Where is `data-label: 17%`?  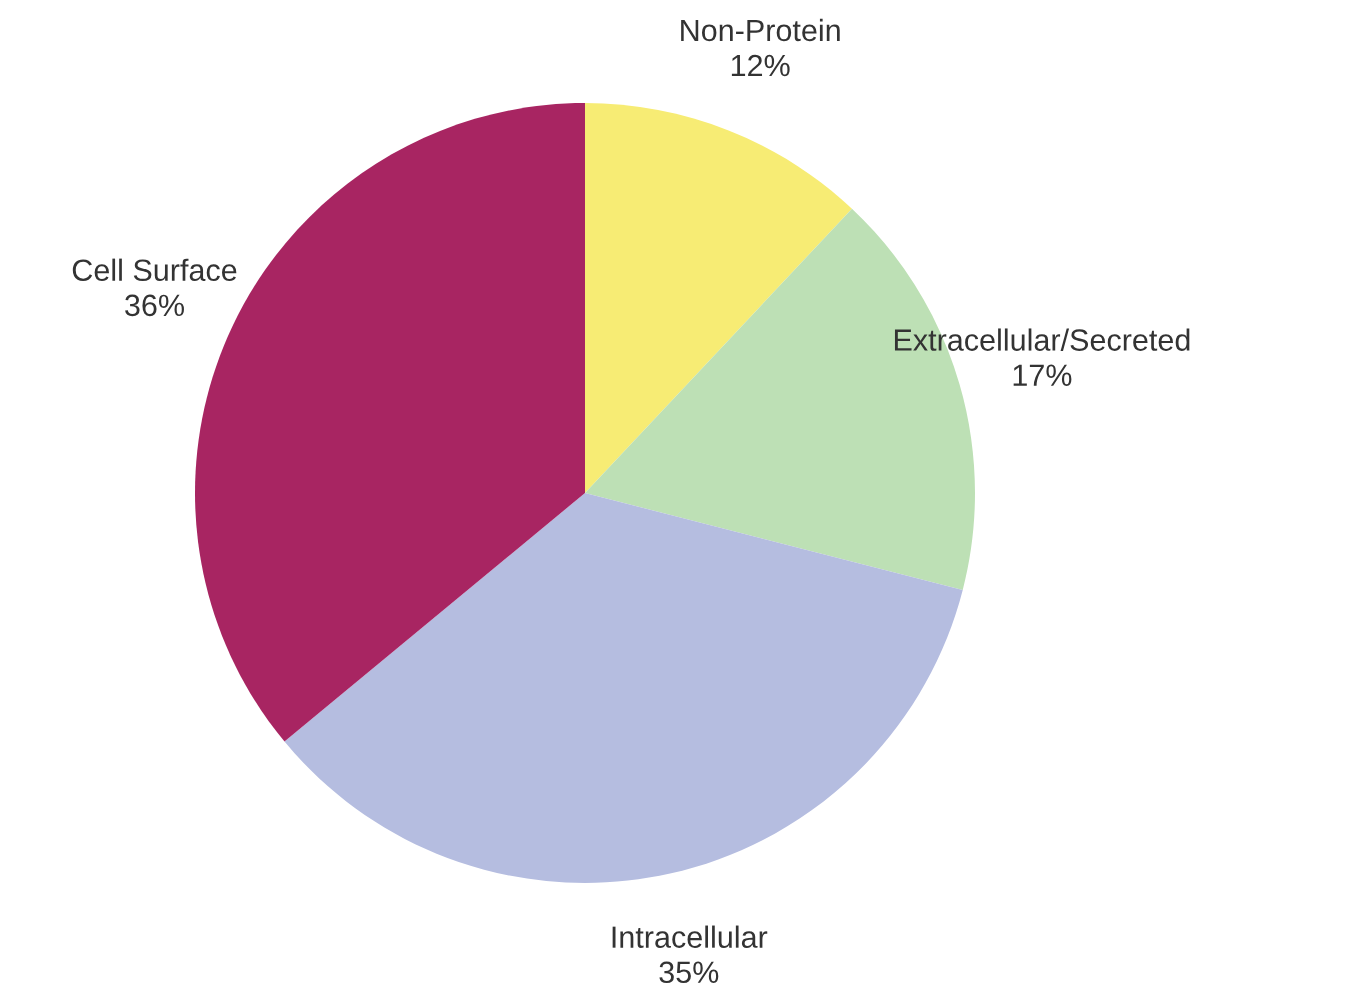 data-label: 17% is located at coordinates (1042, 375).